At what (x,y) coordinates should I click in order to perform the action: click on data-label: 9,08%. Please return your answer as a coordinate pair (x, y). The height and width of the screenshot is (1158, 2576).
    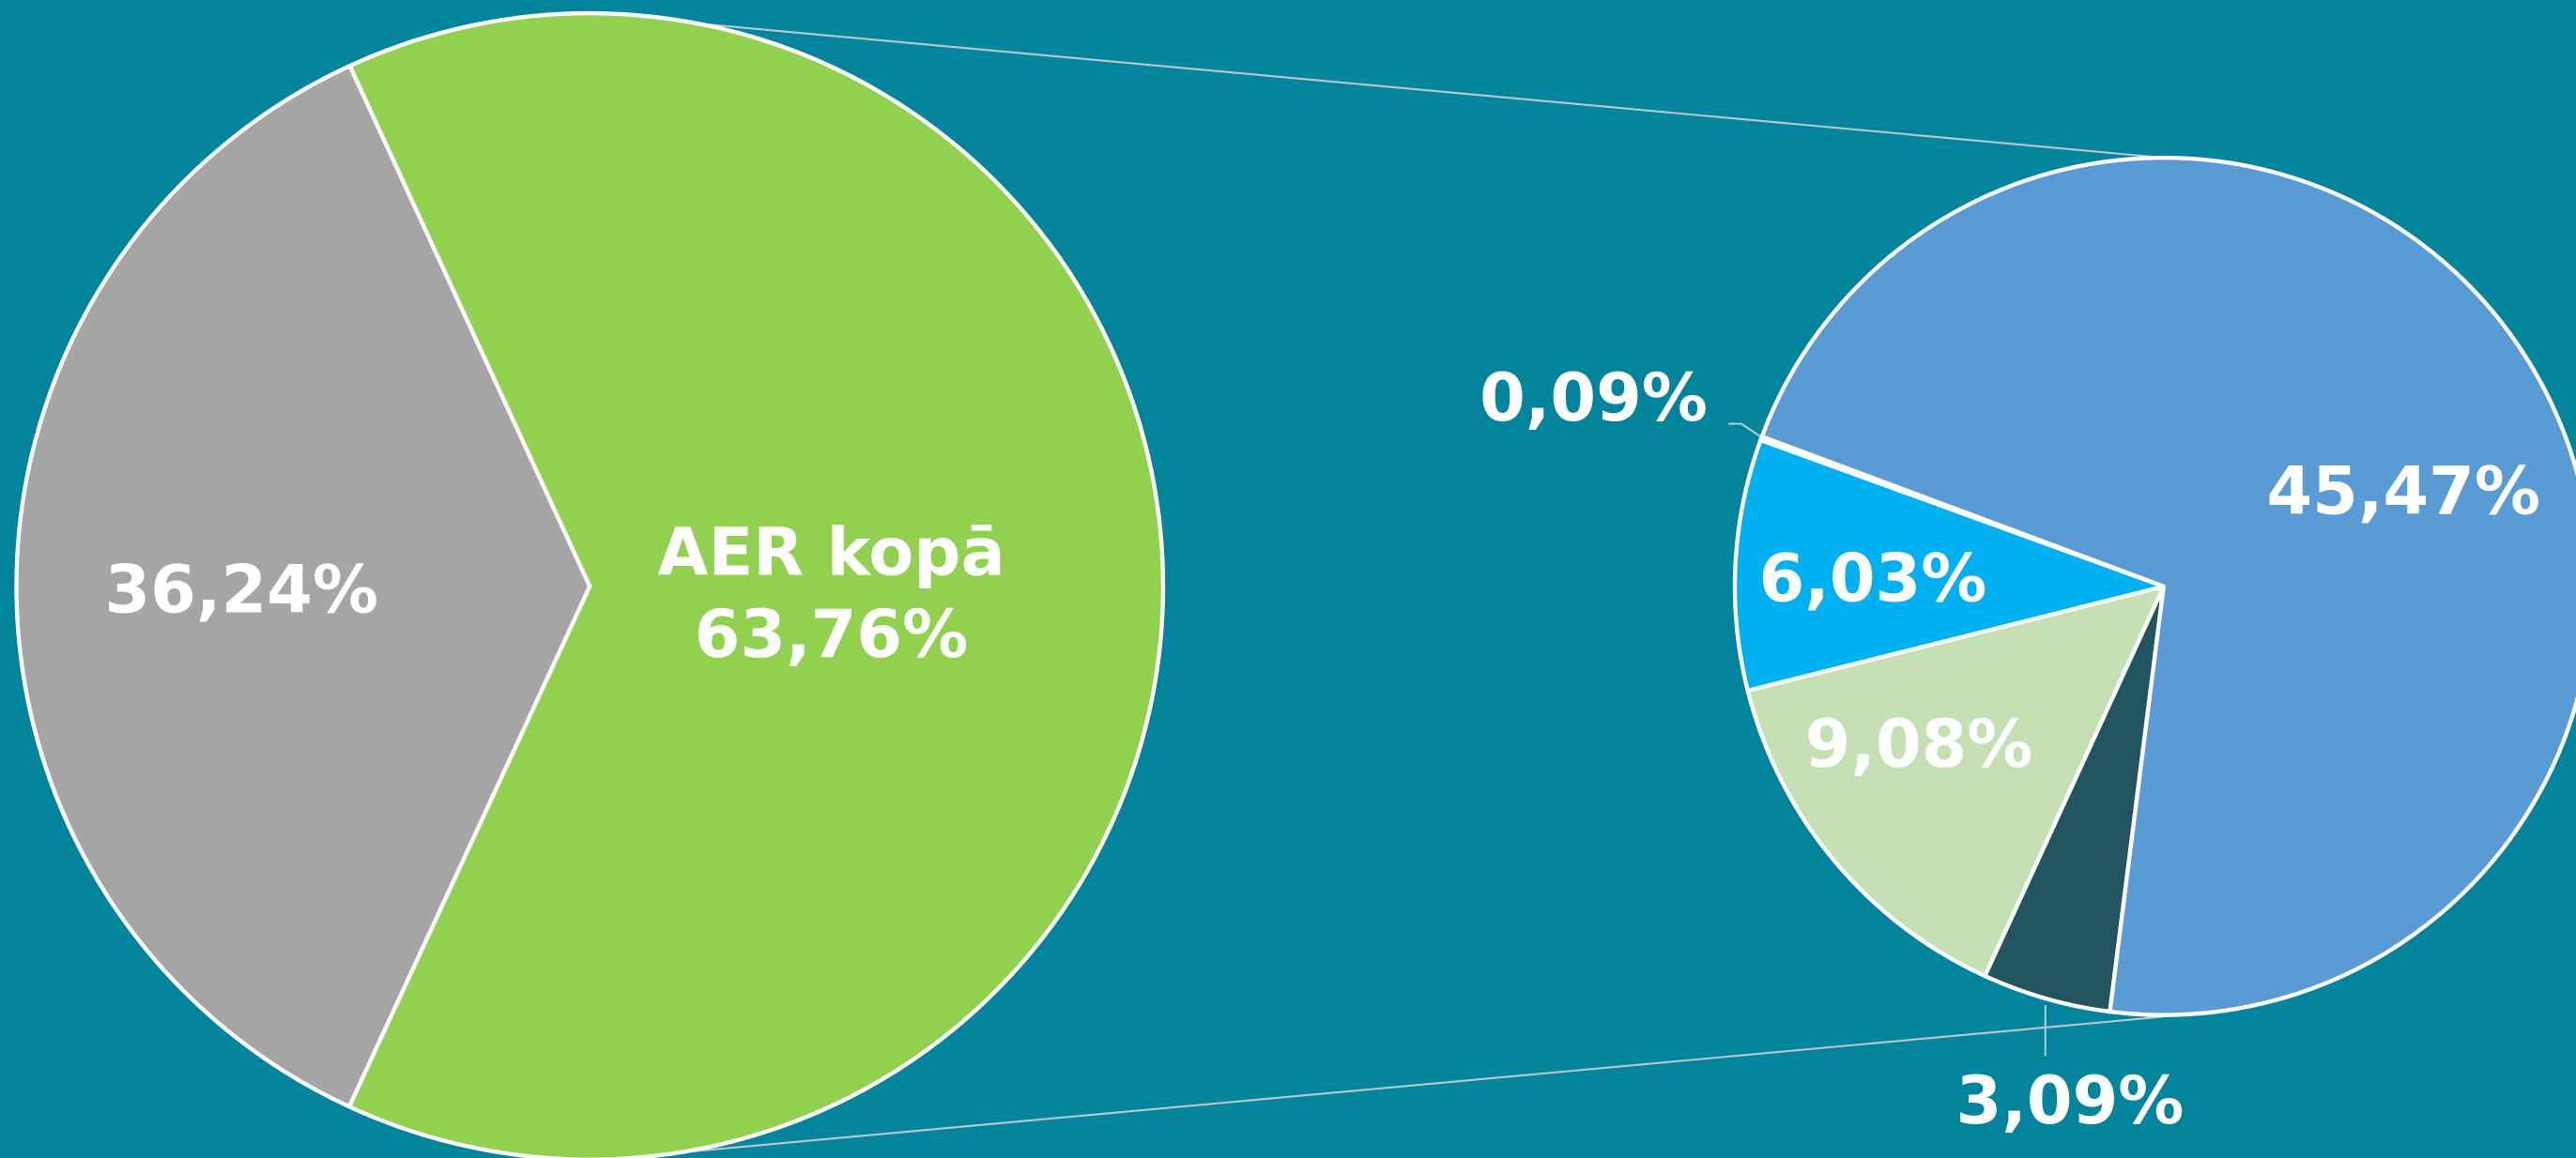
    Looking at the image, I should click on (1919, 744).